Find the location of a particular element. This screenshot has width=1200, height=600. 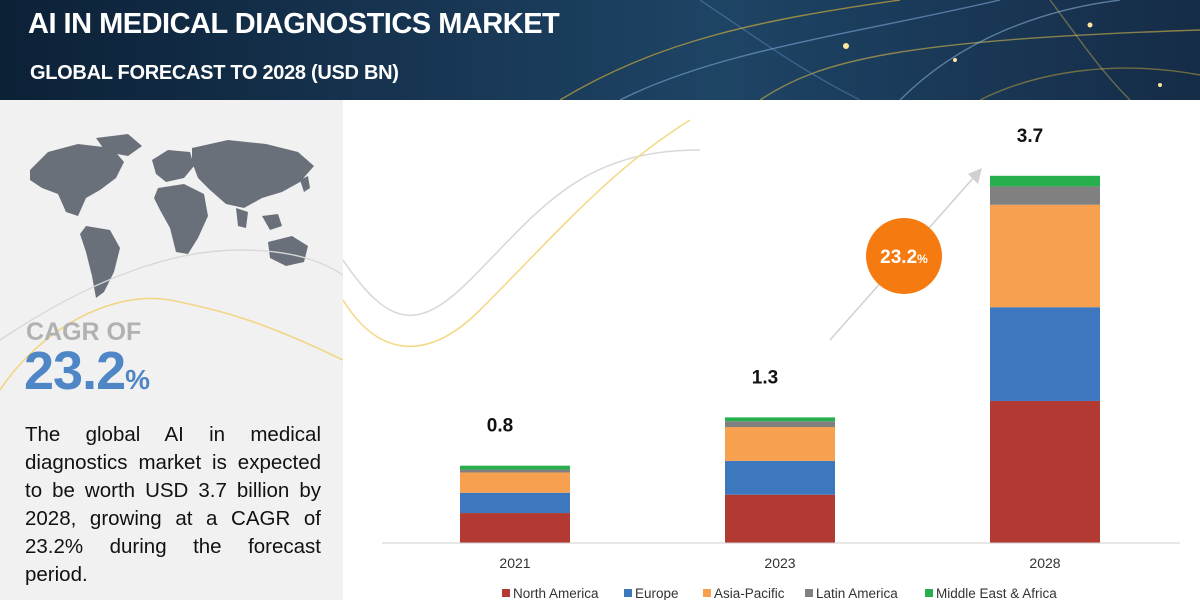

cagr-bubble-symbol: % is located at coordinates (922, 259).